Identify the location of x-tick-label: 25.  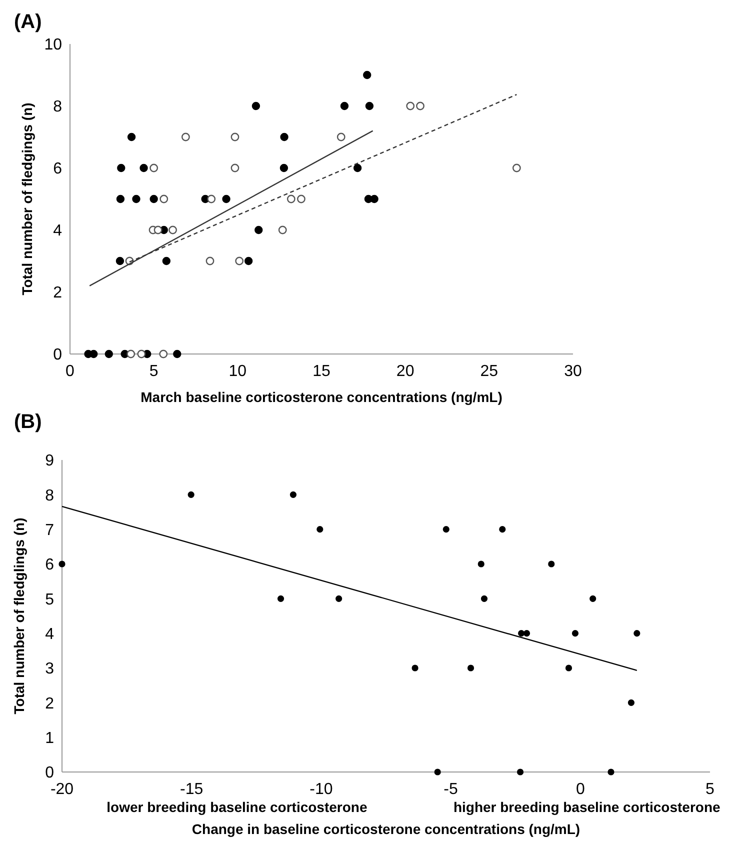
(489, 371).